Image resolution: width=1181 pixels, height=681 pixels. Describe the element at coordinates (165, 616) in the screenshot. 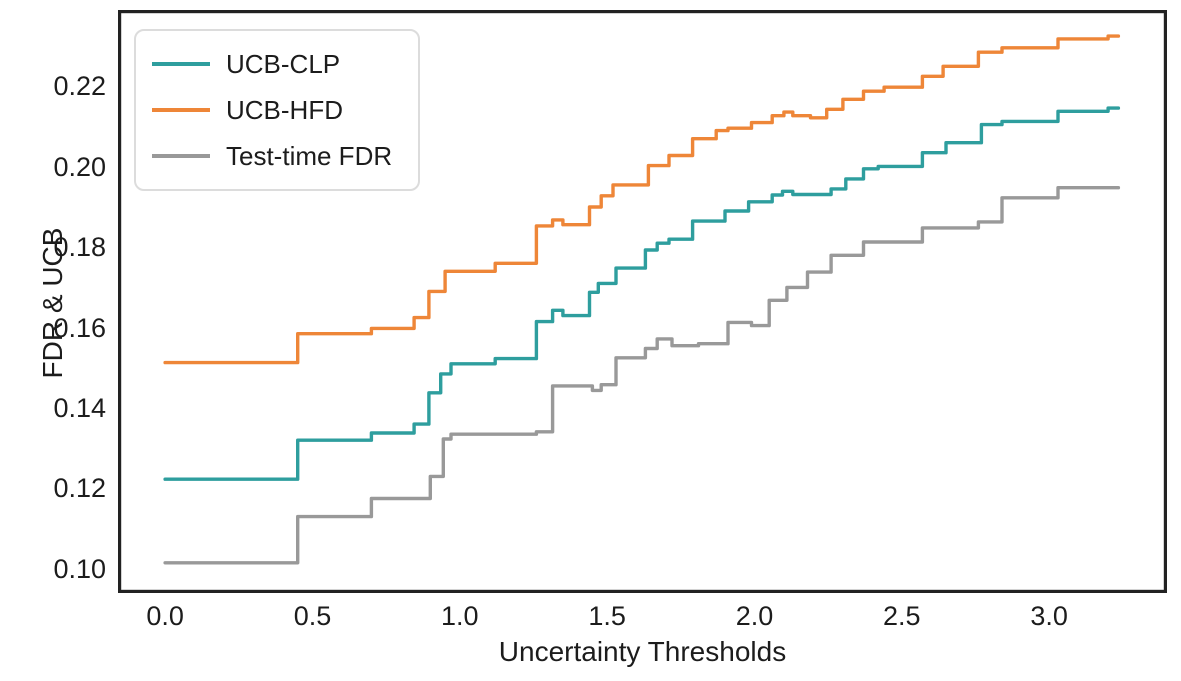

I see `x-tick-label: 0.0` at that location.